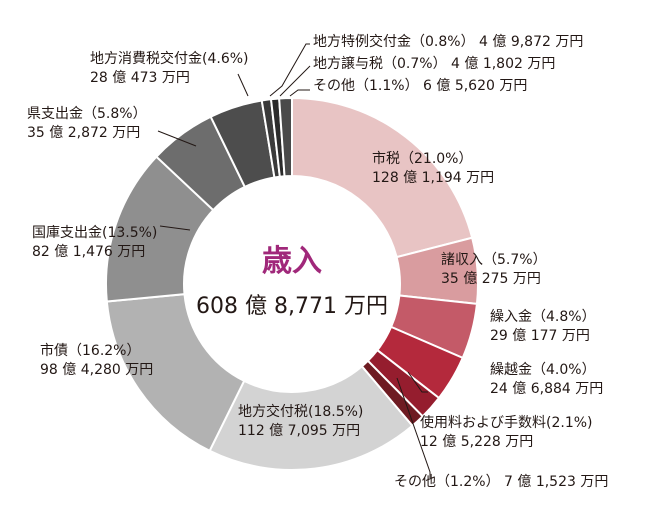 Image resolution: width=672 pixels, height=508 pixels. What do you see at coordinates (434, 64) in the screenshot?
I see `slice-label-12: 地方譲与税（0.7%） 4 億 1,802 万円` at bounding box center [434, 64].